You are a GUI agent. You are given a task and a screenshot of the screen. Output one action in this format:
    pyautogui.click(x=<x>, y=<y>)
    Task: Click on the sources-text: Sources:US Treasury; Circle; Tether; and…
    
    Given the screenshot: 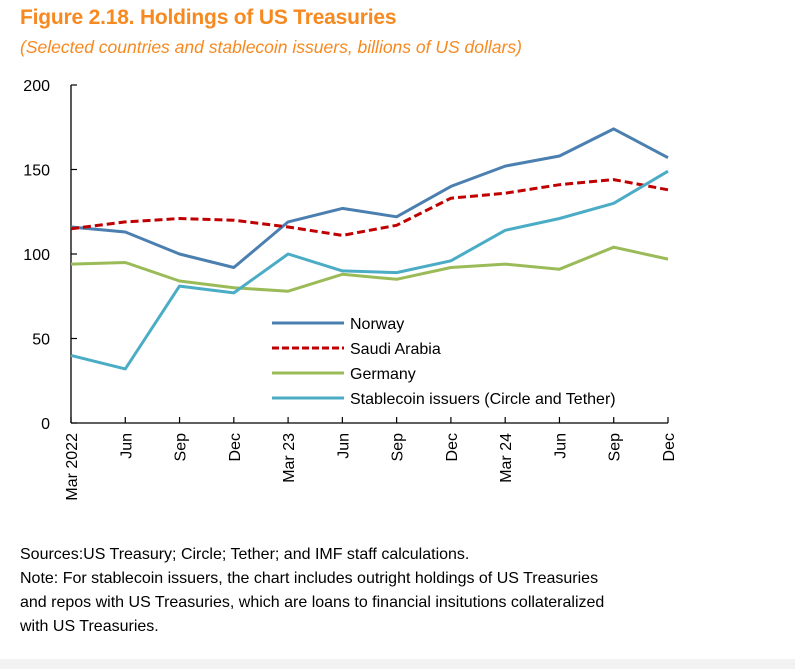 What is the action you would take?
    pyautogui.click(x=245, y=554)
    